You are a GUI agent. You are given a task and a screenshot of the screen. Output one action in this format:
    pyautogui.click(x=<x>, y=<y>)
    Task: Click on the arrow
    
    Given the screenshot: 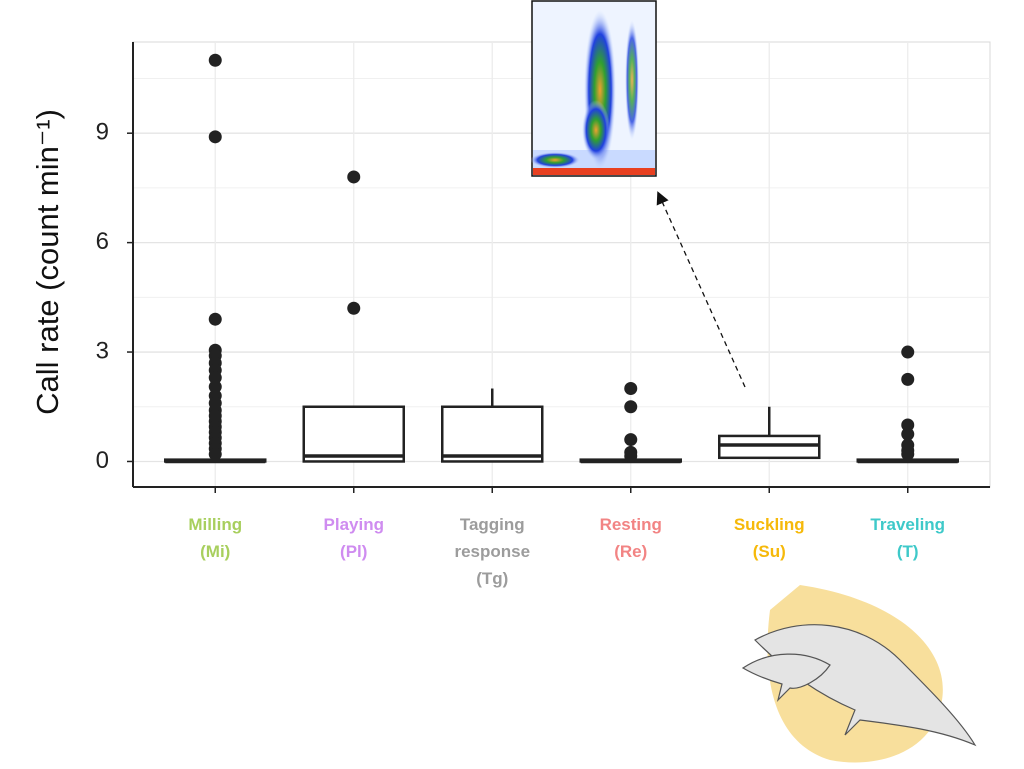 What is the action you would take?
    pyautogui.click(x=701, y=289)
    